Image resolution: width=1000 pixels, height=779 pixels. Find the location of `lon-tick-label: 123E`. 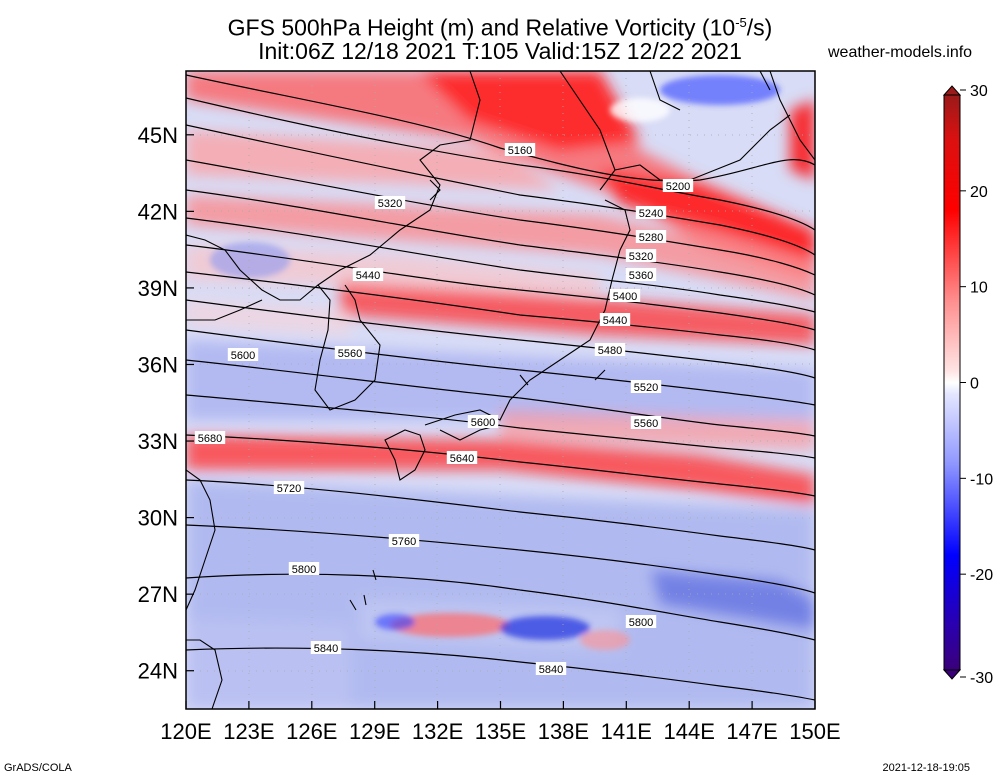

lon-tick-label: 123E is located at coordinates (248, 731).